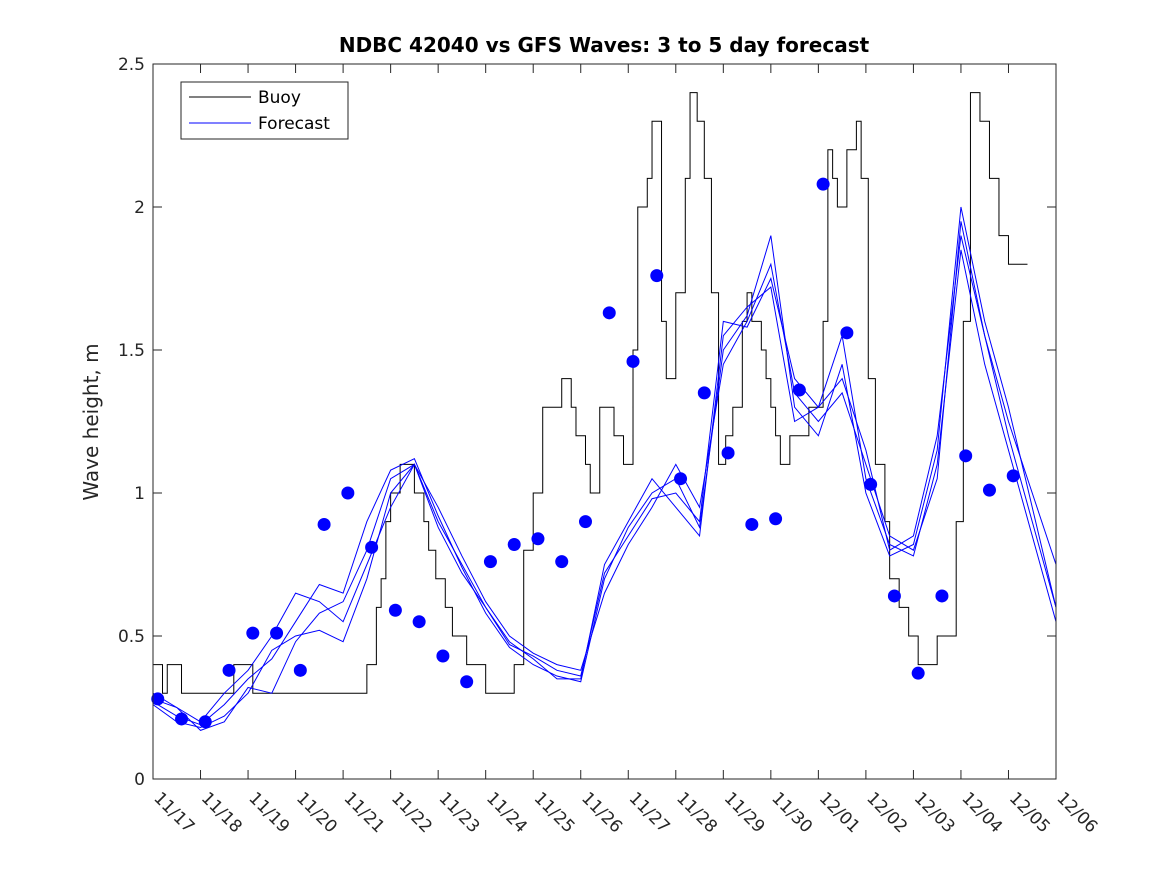  Describe the element at coordinates (934, 812) in the screenshot. I see `x-tick-label: 12/03` at that location.